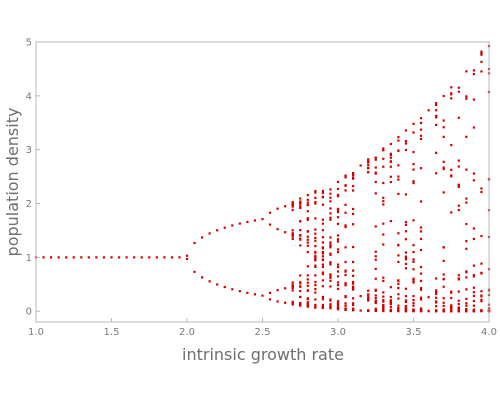 Image resolution: width=500 pixels, height=400 pixels. I want to click on x-tick-label: 1.5, so click(112, 332).